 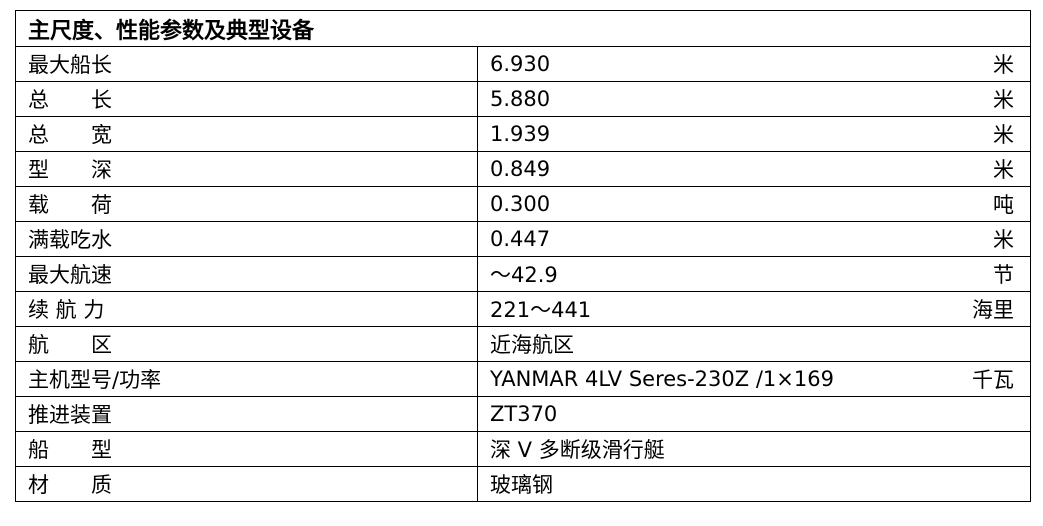 I want to click on spec-value: ZT370, so click(x=524, y=414).